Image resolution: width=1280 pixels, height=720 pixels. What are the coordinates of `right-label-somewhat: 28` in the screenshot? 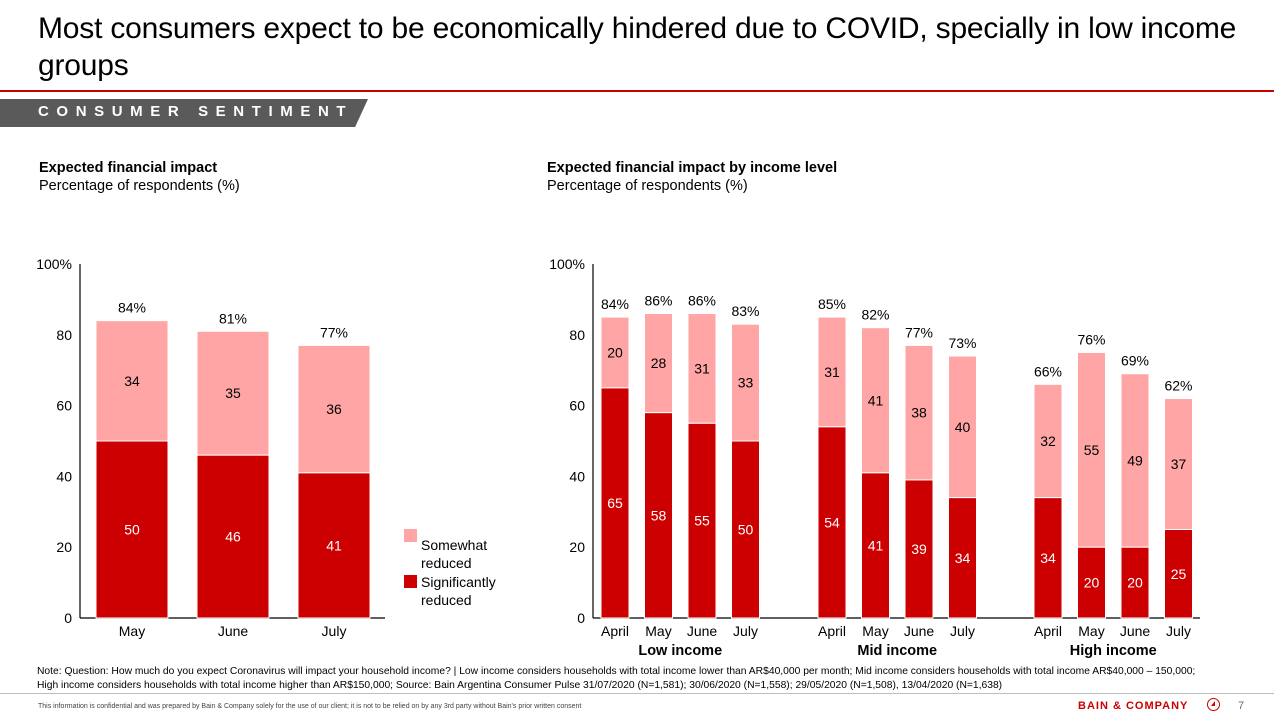 It's located at (659, 363).